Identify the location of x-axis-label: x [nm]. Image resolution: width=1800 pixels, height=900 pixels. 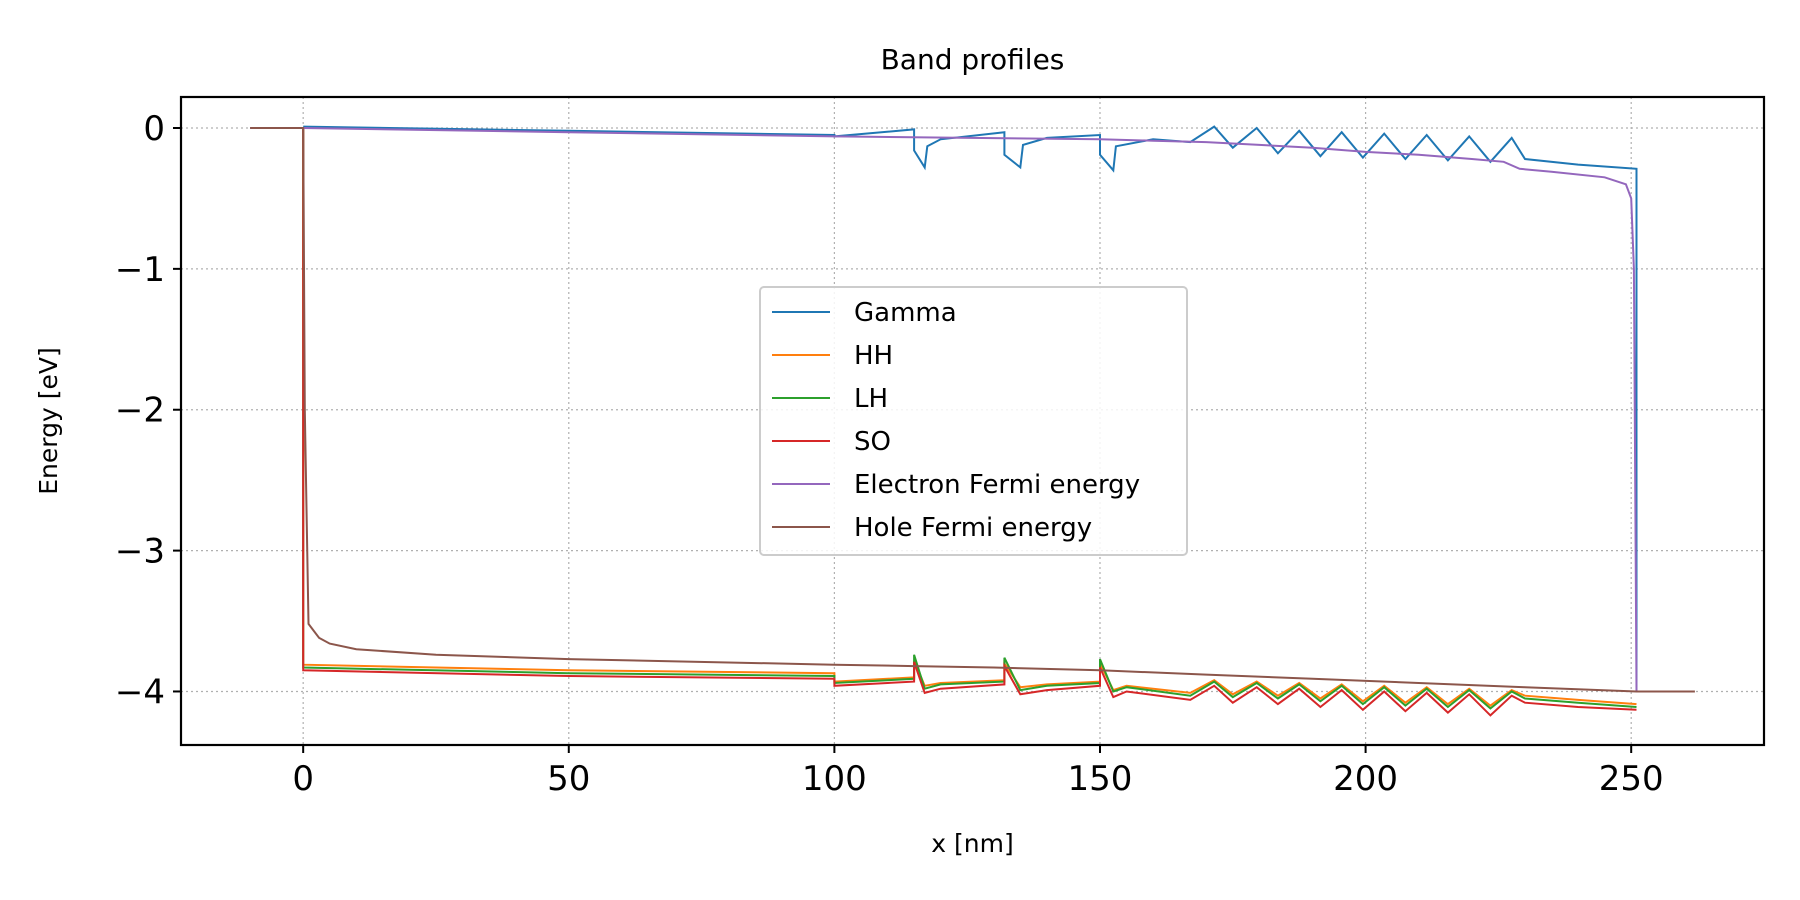
(972, 843).